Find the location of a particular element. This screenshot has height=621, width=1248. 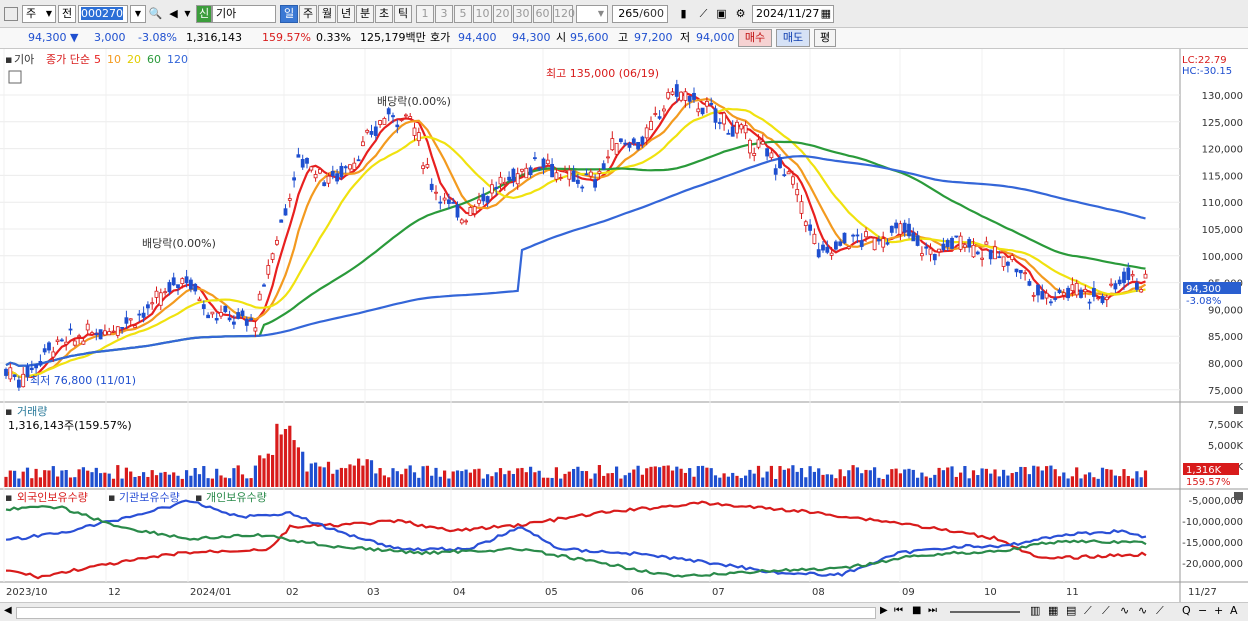

save-icon: ▣ is located at coordinates (721, 13).